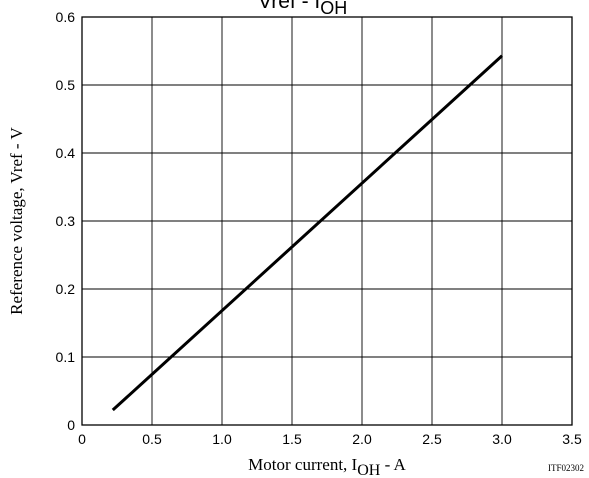 The height and width of the screenshot is (478, 589). I want to click on figure-code: ITF02302, so click(566, 468).